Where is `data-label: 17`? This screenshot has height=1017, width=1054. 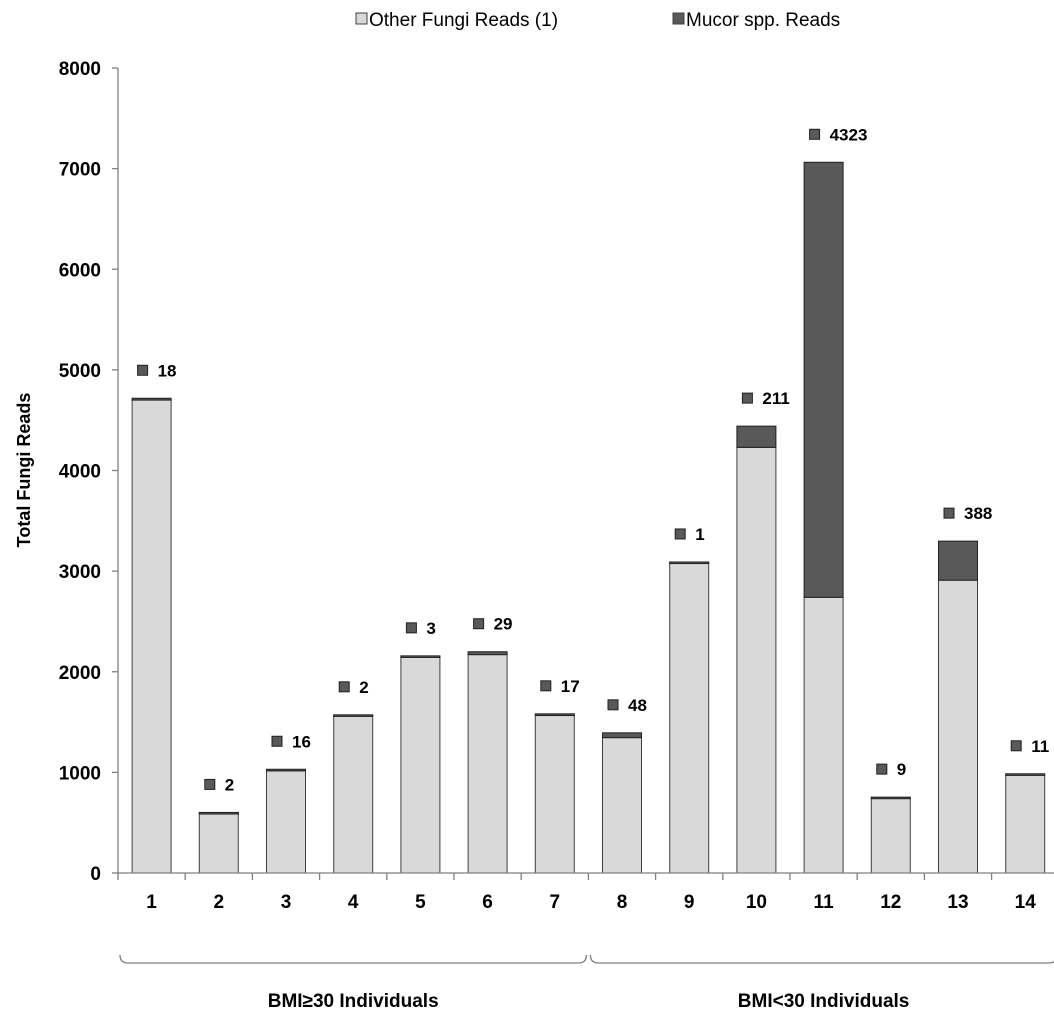
data-label: 17 is located at coordinates (570, 686).